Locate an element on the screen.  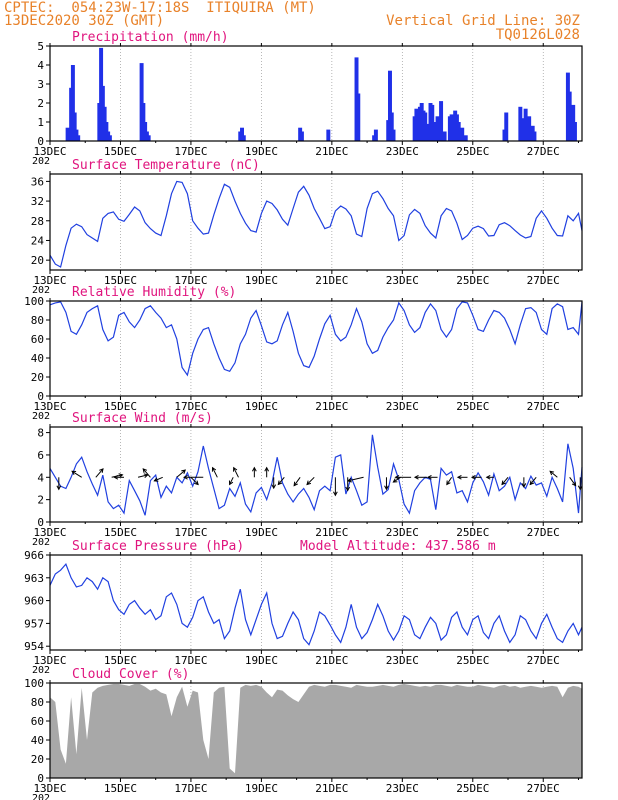
rh-xtick-label: 15DEC is located at coordinates (120, 406).